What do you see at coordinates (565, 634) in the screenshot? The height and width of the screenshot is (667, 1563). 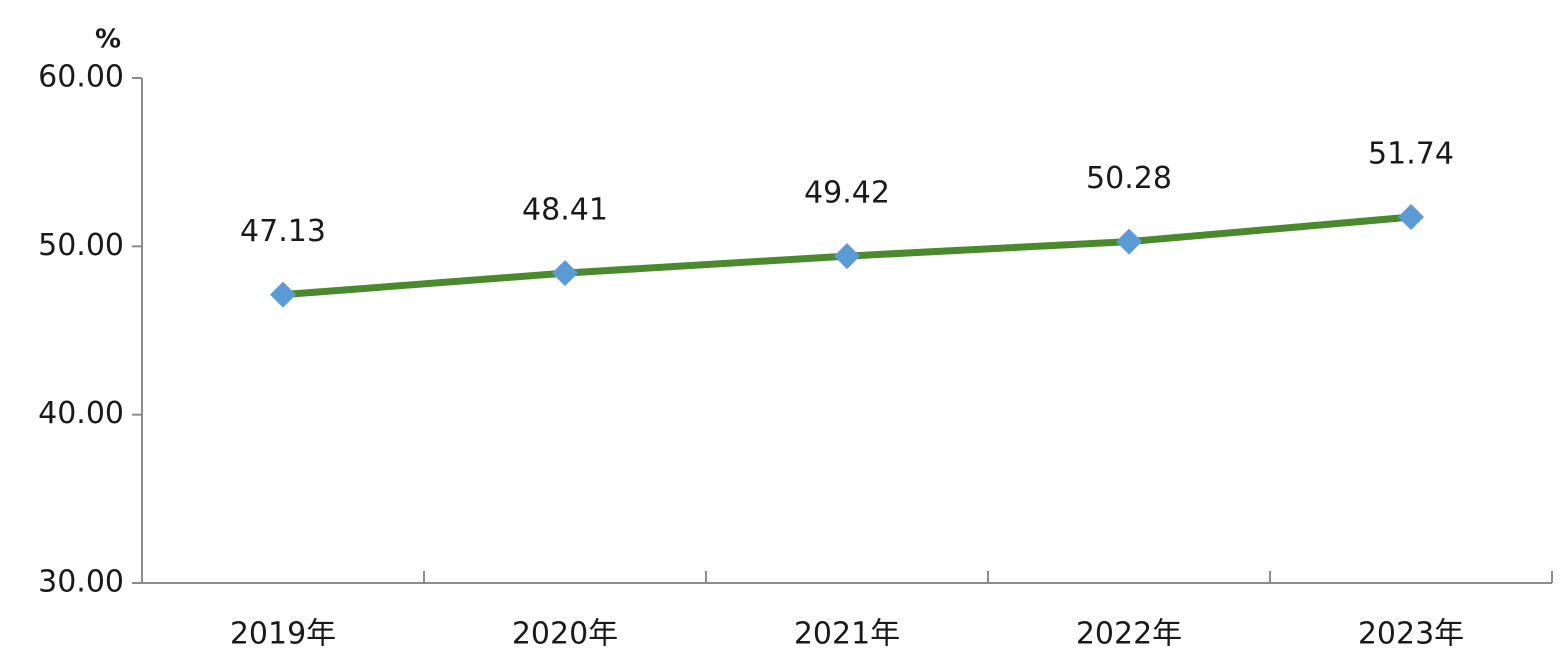 I see `x-tick-label: 2020年` at bounding box center [565, 634].